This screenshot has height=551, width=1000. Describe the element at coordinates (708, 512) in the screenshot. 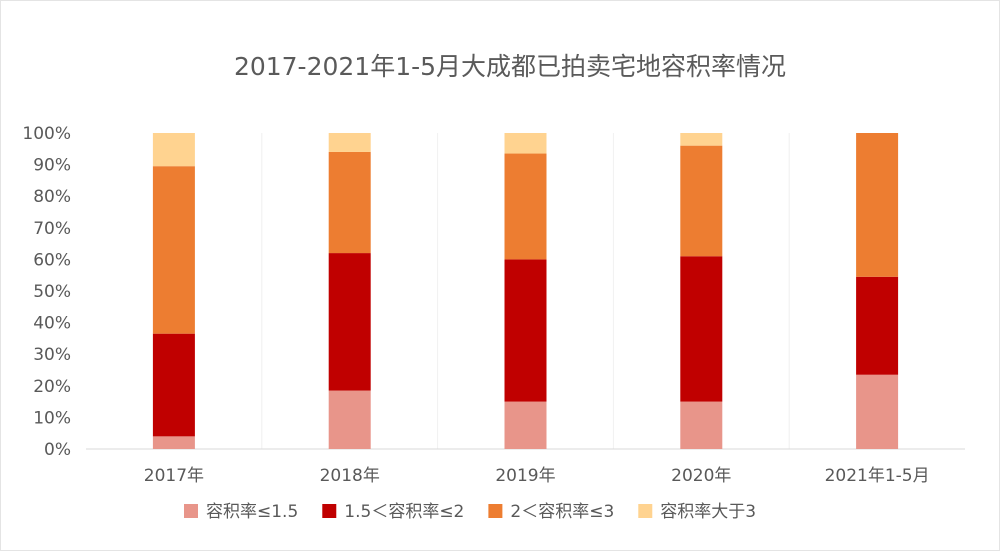

I see `legend-label: 容积率大于3` at that location.